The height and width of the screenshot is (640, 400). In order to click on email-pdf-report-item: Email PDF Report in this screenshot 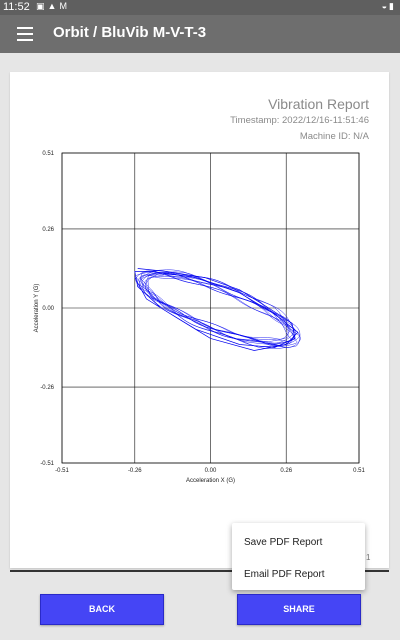, I will do `click(284, 574)`.